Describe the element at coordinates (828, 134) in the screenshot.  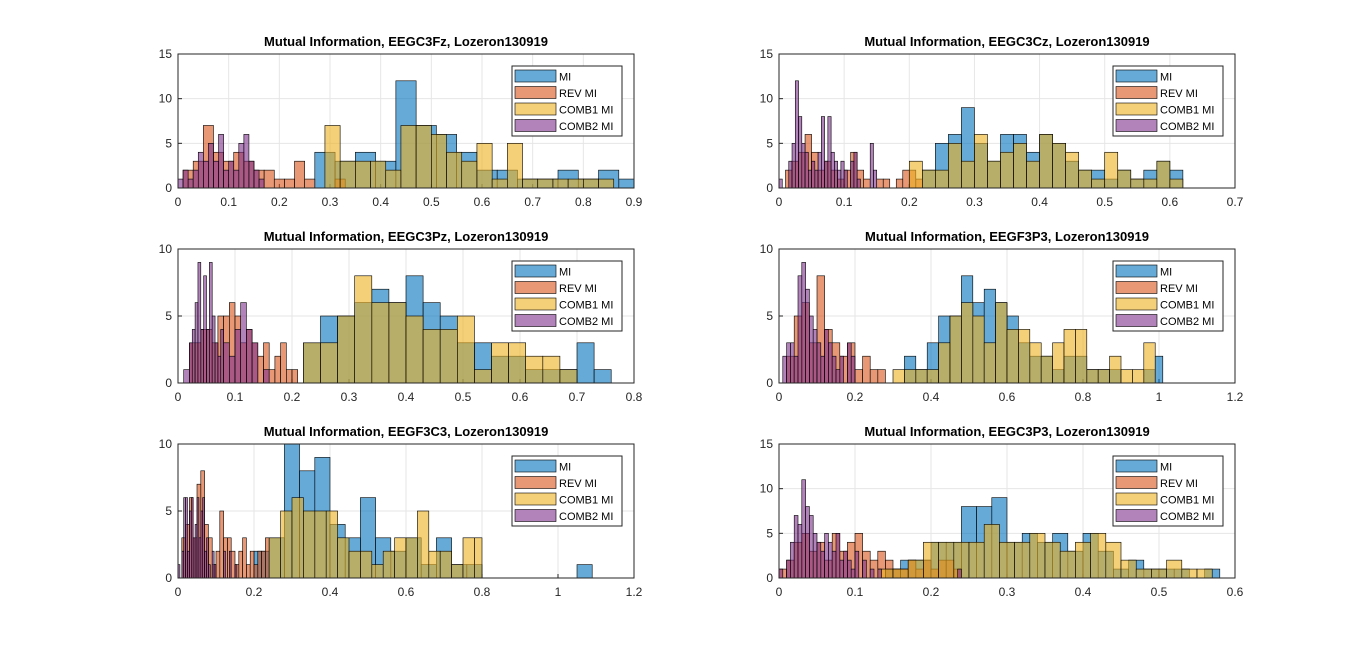
I see `series-comb2-mi` at that location.